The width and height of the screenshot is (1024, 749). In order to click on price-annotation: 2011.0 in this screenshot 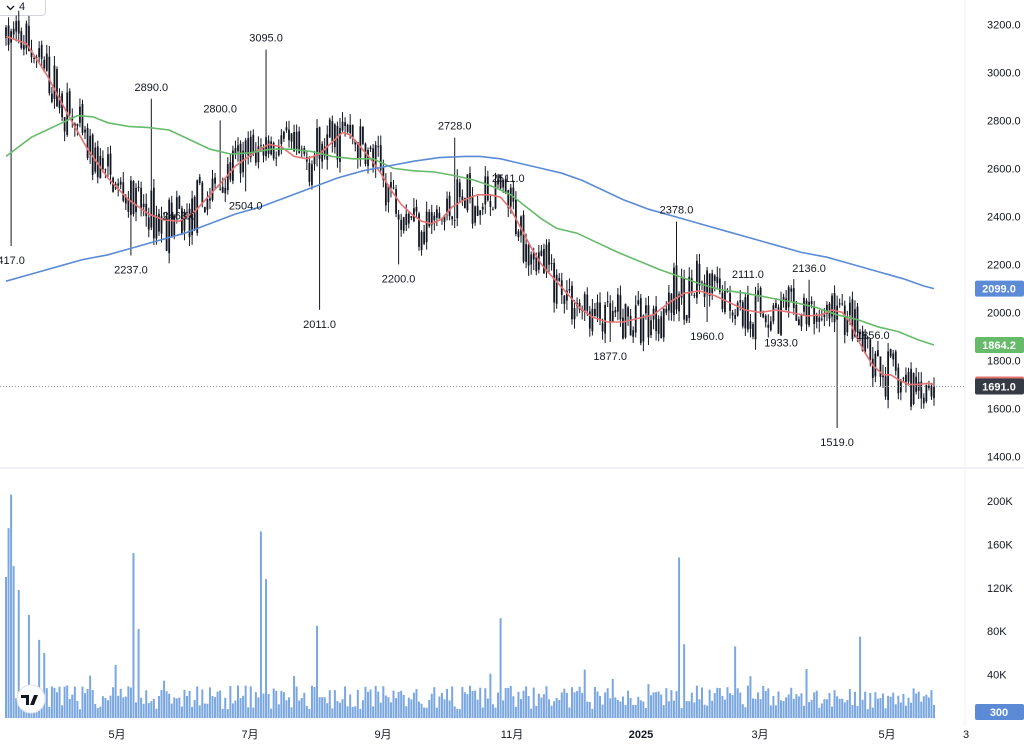, I will do `click(319, 325)`.